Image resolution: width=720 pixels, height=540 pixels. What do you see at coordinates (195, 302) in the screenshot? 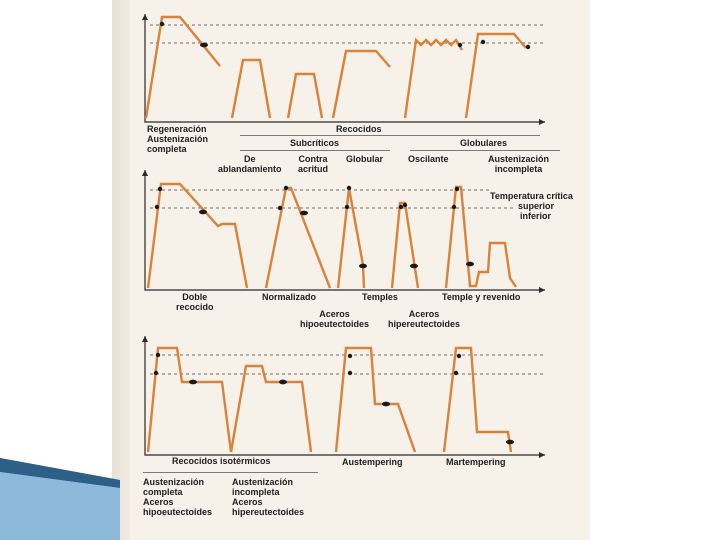
I see `label-doble-recocido: Doble recocido` at bounding box center [195, 302].